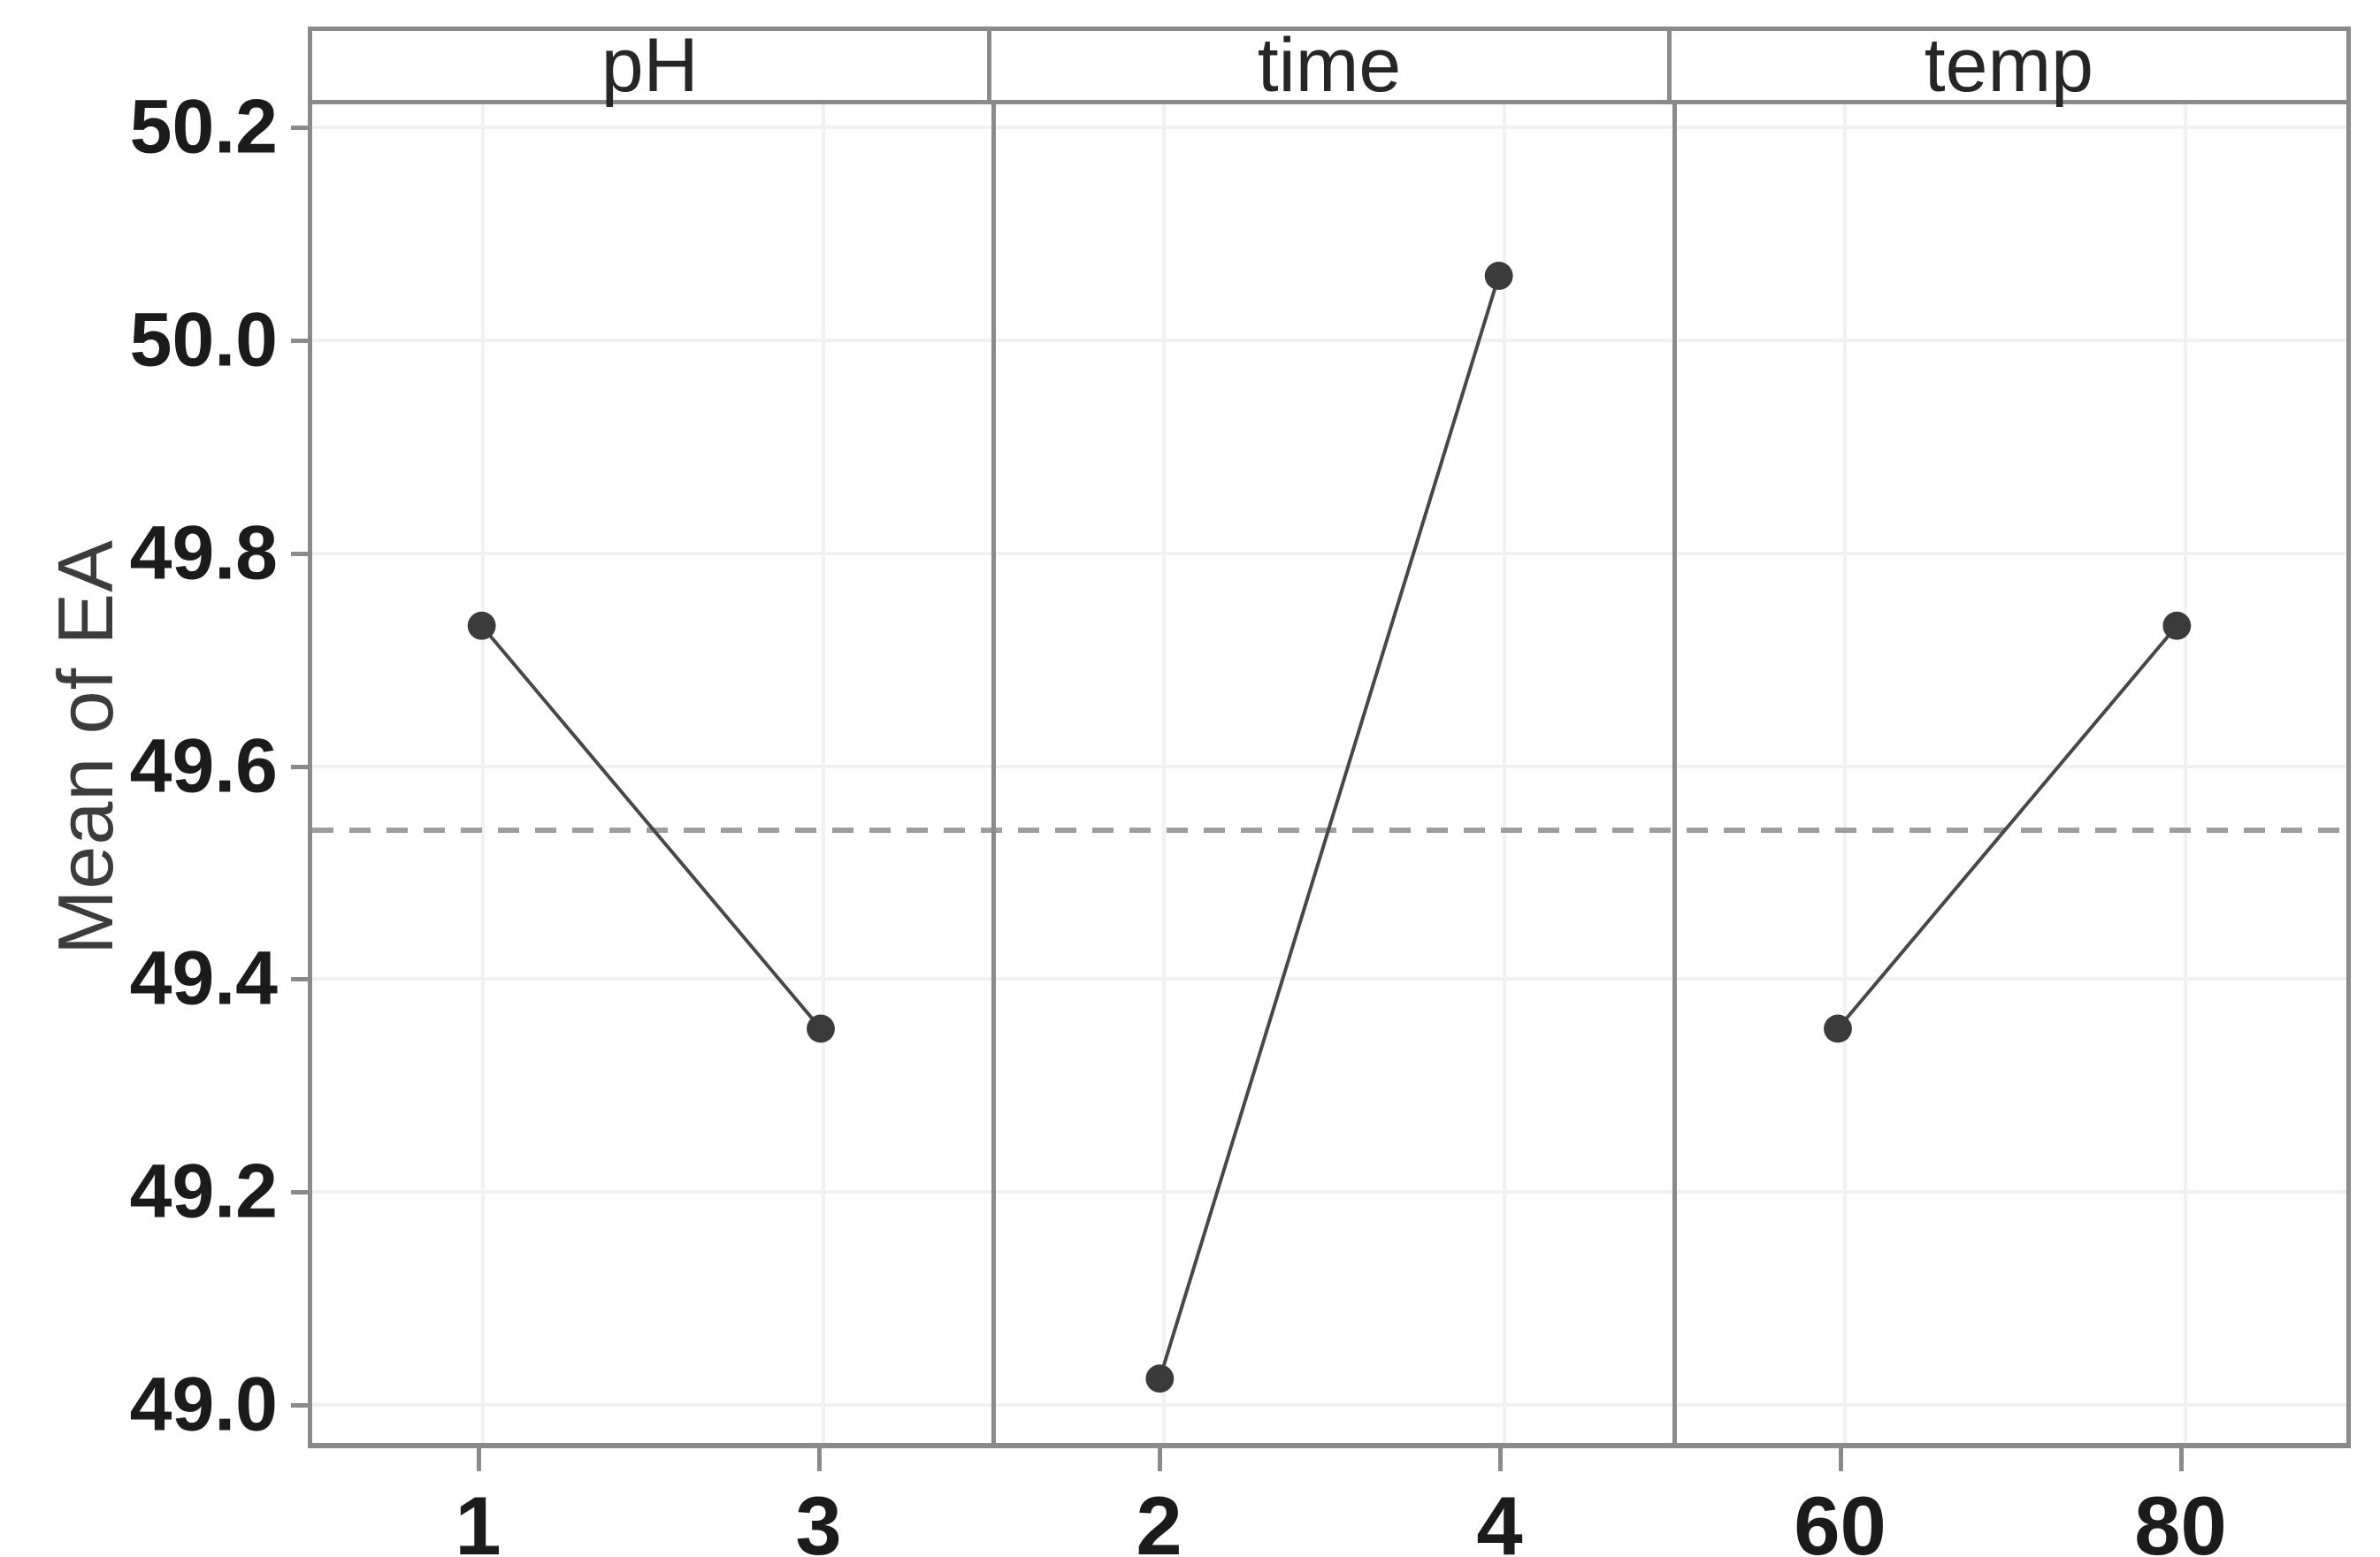  I want to click on panel-header-temp: temp, so click(2006, 66).